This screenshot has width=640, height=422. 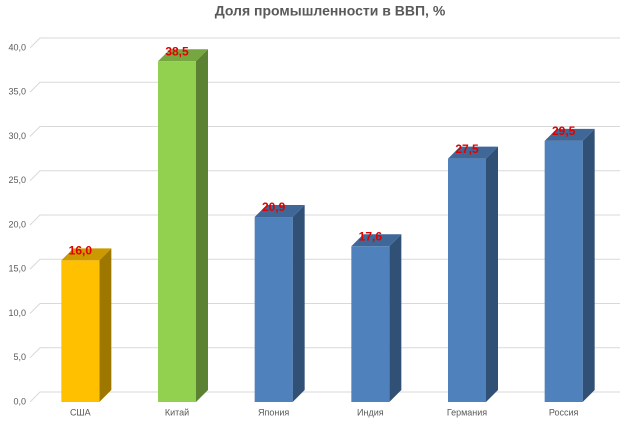 I want to click on x-tick-label: Китай, so click(x=177, y=412).